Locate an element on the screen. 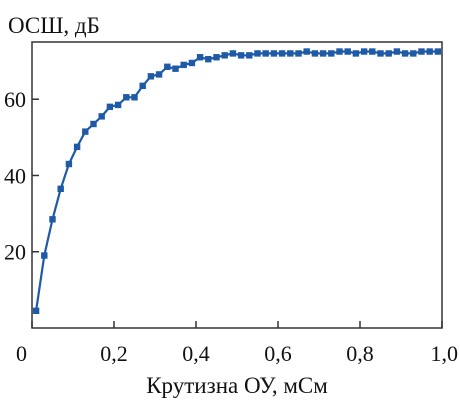 The image size is (460, 403). x-tick-label: 0 is located at coordinates (21, 353).